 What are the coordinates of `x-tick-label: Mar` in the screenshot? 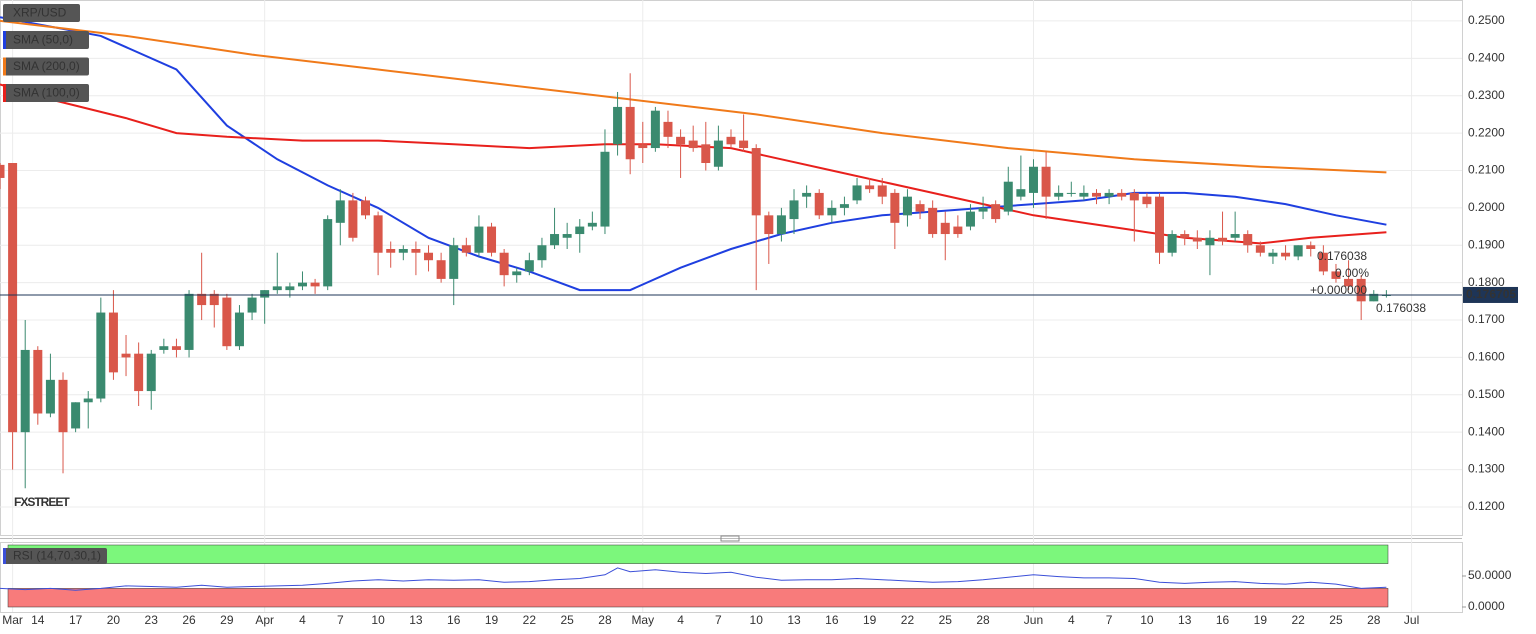 It's located at (12, 620).